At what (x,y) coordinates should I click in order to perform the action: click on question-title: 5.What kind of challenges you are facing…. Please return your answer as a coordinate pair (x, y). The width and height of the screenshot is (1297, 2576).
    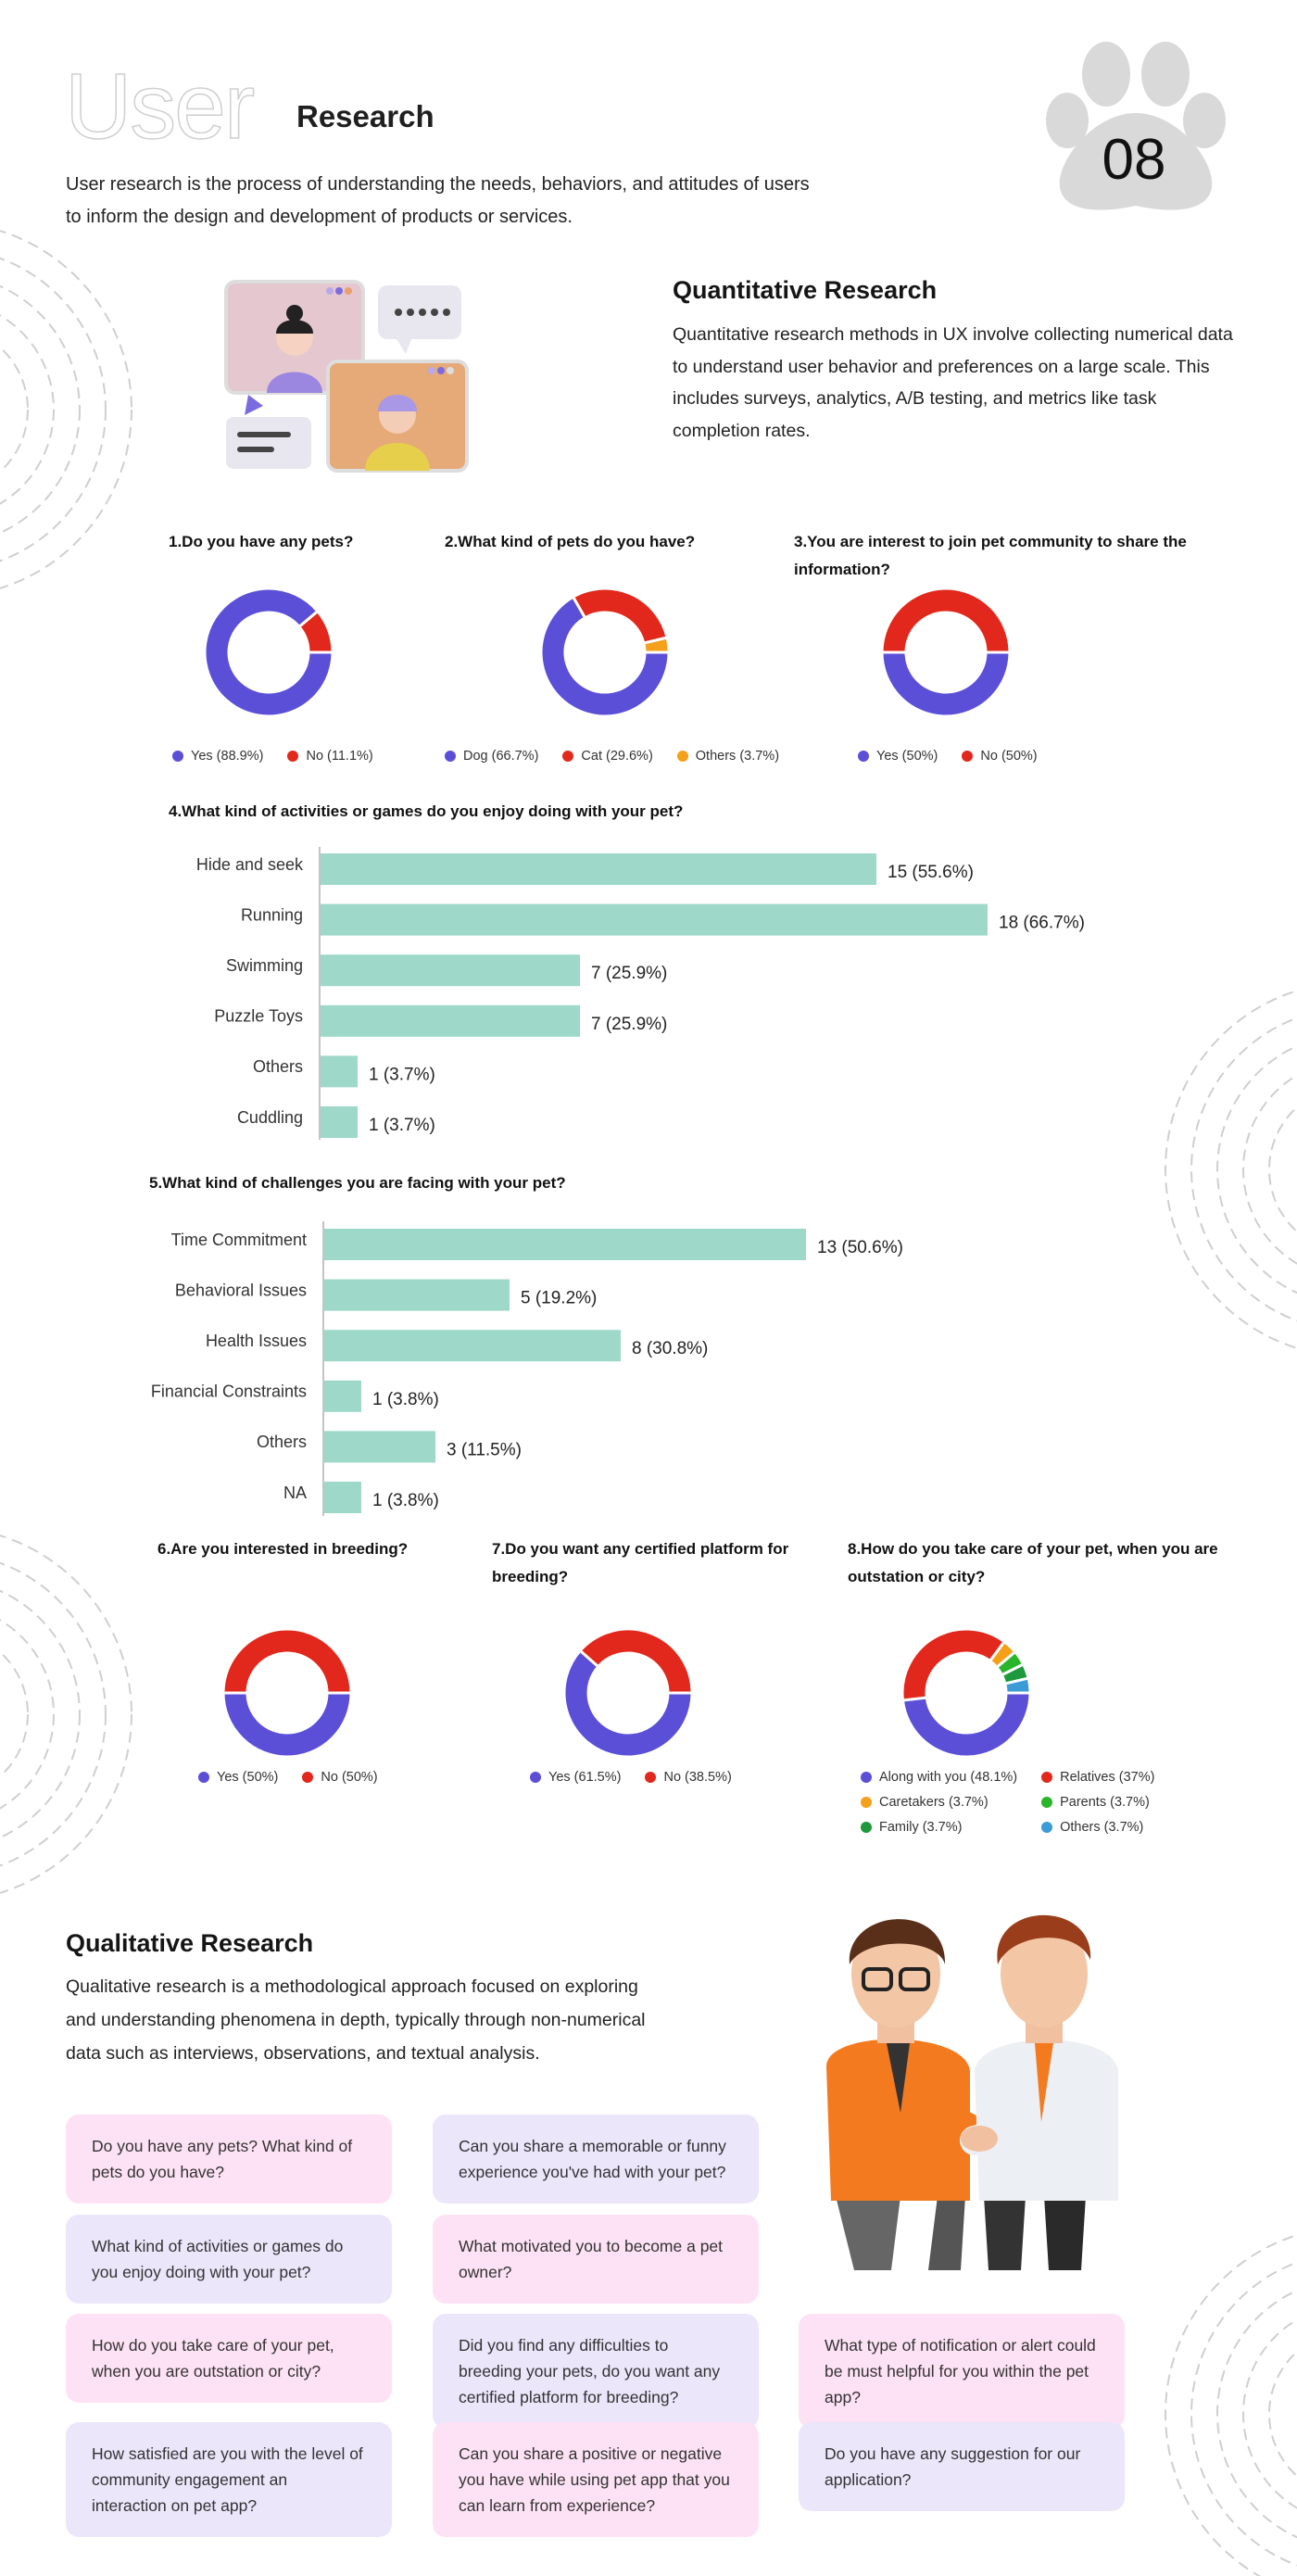
    Looking at the image, I should click on (357, 1183).